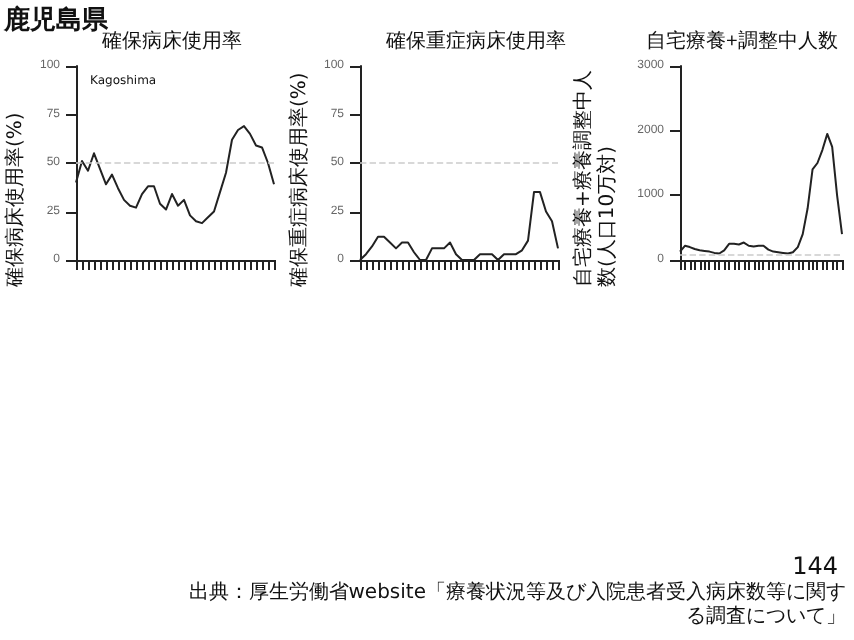 This screenshot has height=640, width=854. Describe the element at coordinates (15, 200) in the screenshot. I see `y-axis-title: 確保病床使用率(%)` at that location.